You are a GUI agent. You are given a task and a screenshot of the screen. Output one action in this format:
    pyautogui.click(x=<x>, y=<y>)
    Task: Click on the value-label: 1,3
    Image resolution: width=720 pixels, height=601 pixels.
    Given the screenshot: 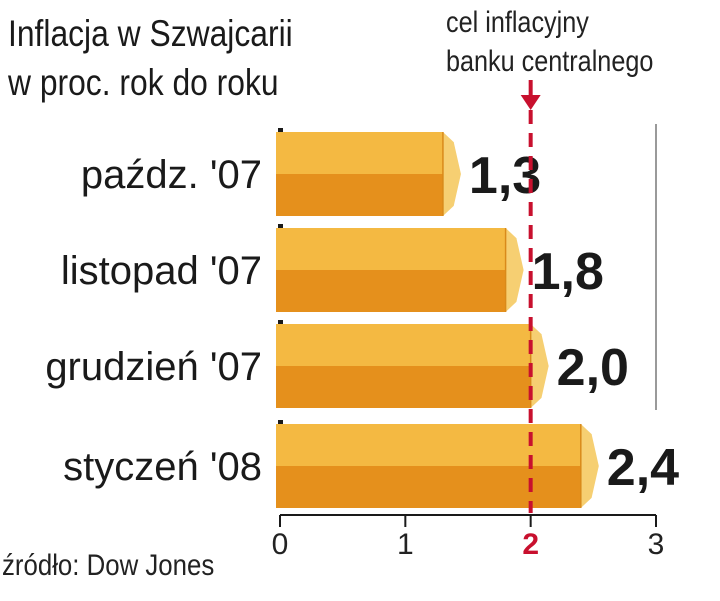 What is the action you would take?
    pyautogui.click(x=505, y=176)
    